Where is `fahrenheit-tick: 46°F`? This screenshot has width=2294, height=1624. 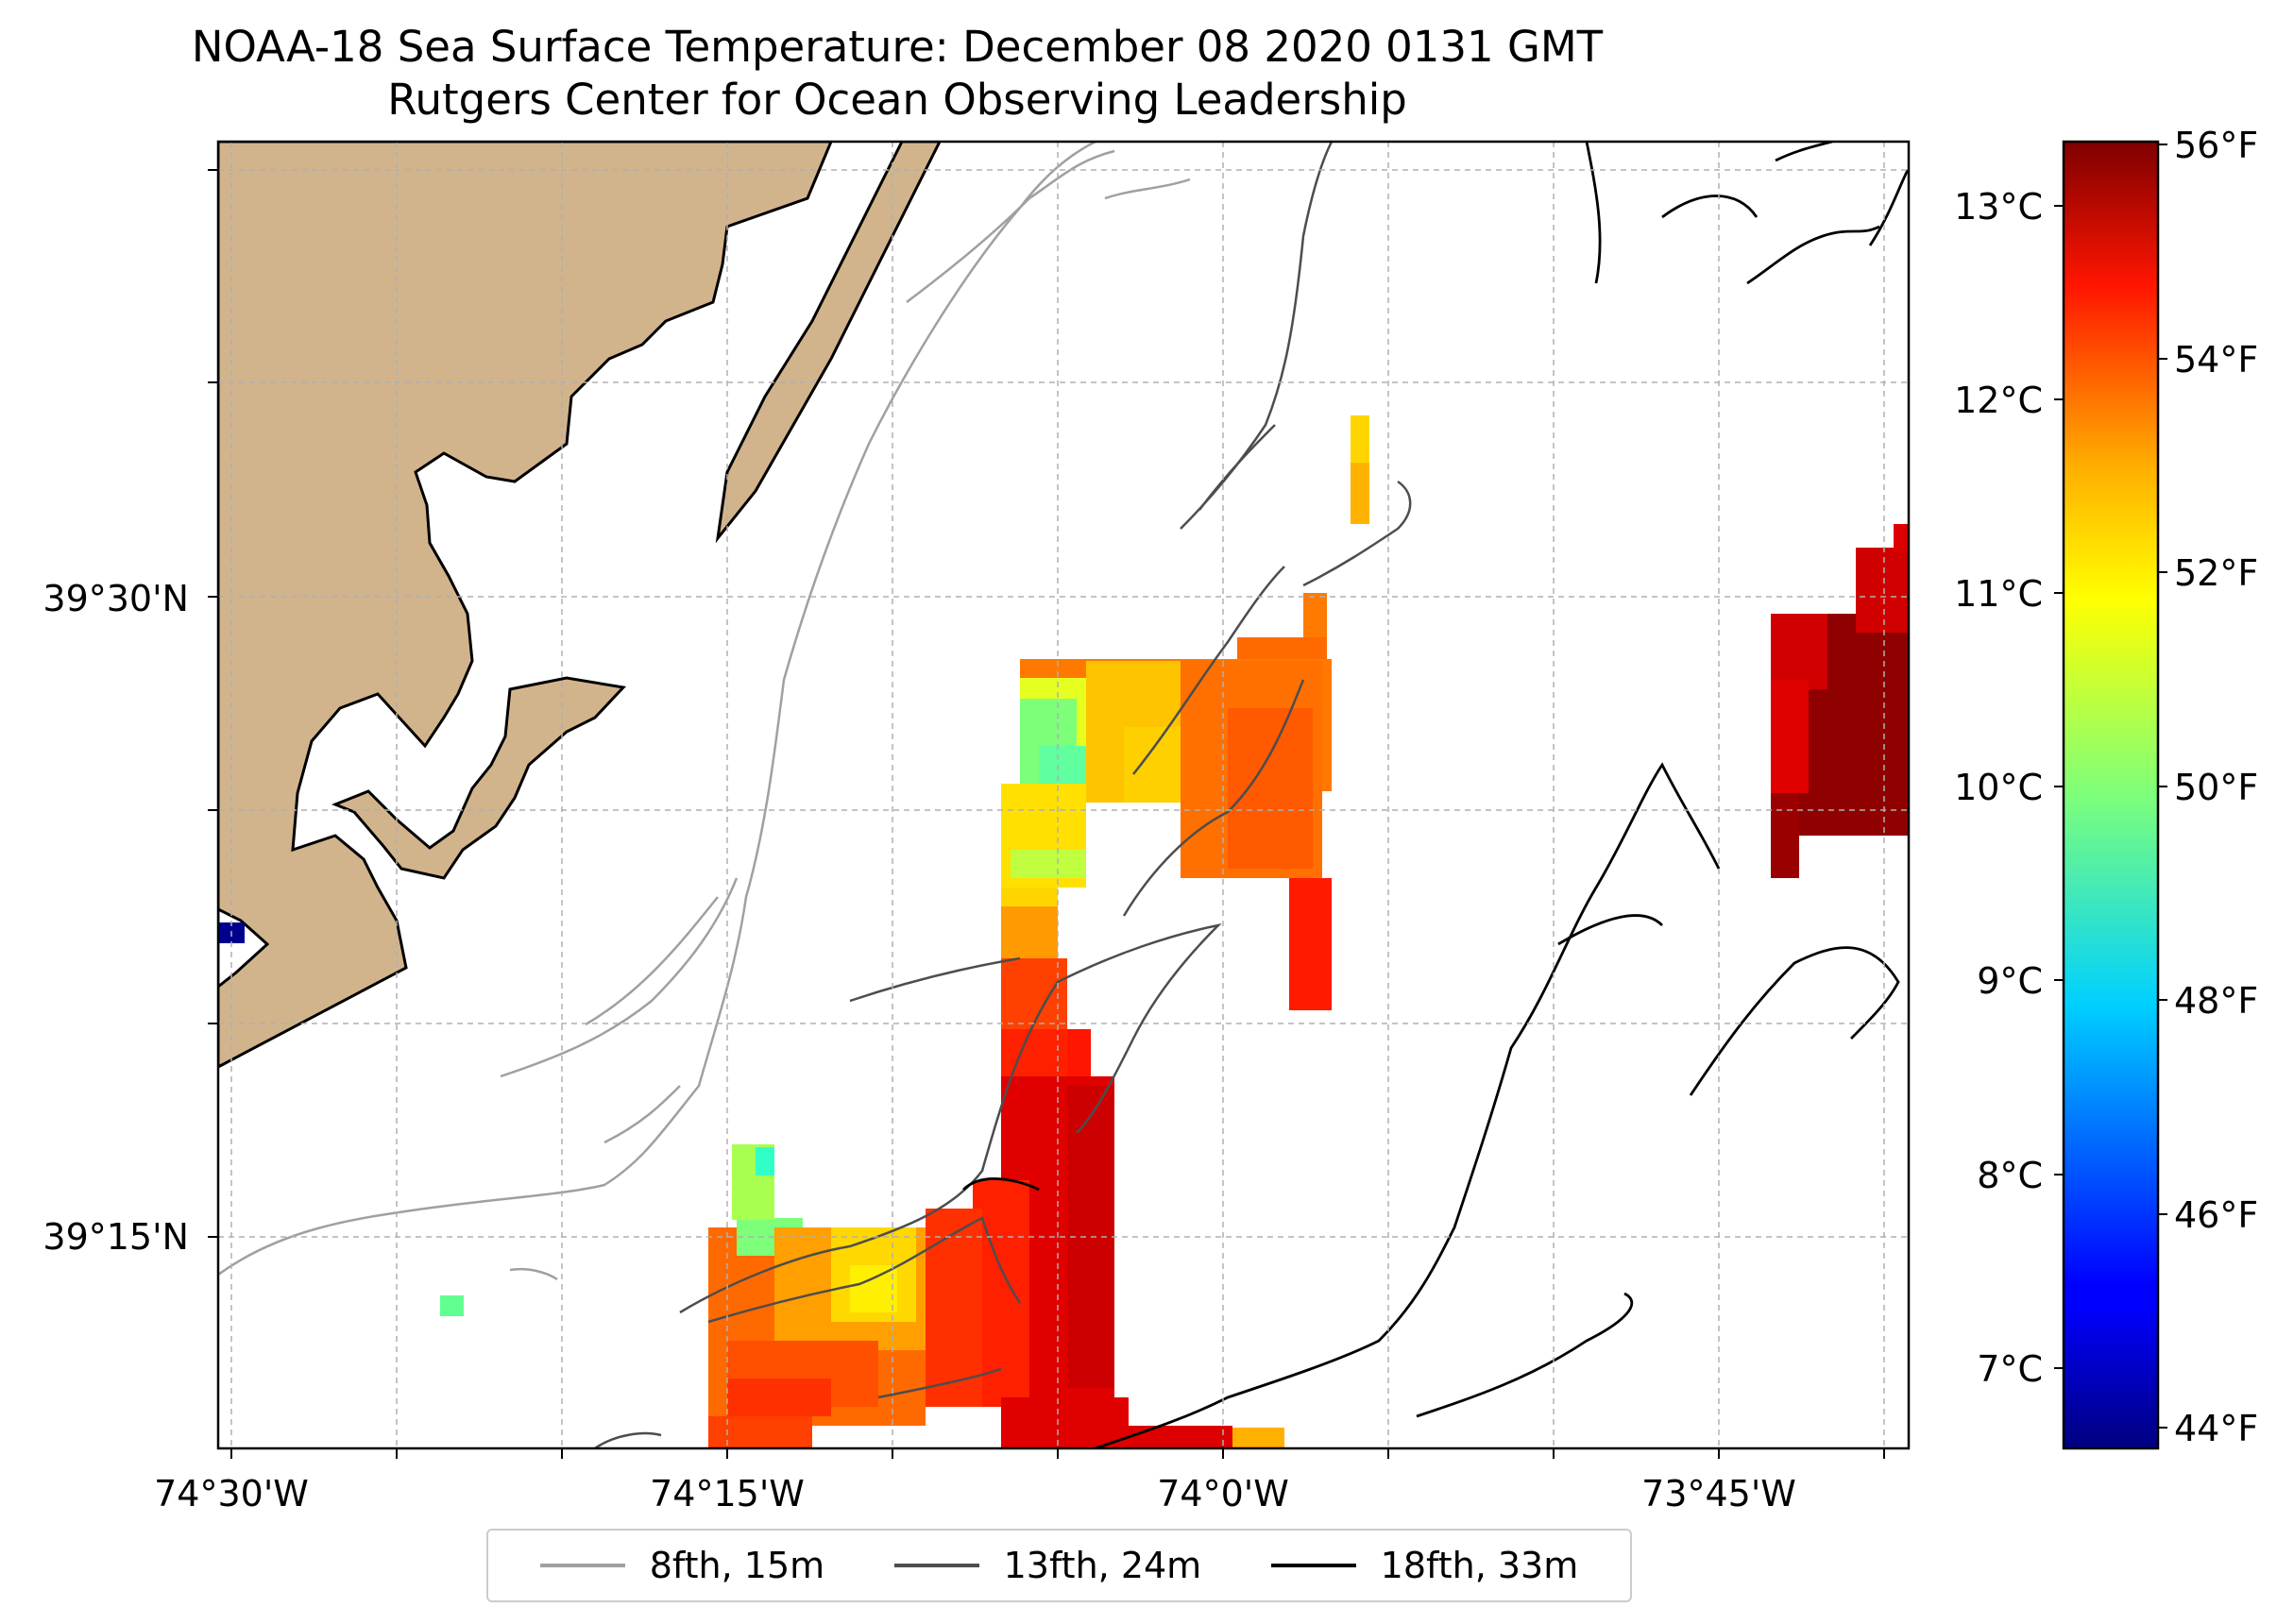 fahrenheit-tick: 46°F is located at coordinates (2216, 1215).